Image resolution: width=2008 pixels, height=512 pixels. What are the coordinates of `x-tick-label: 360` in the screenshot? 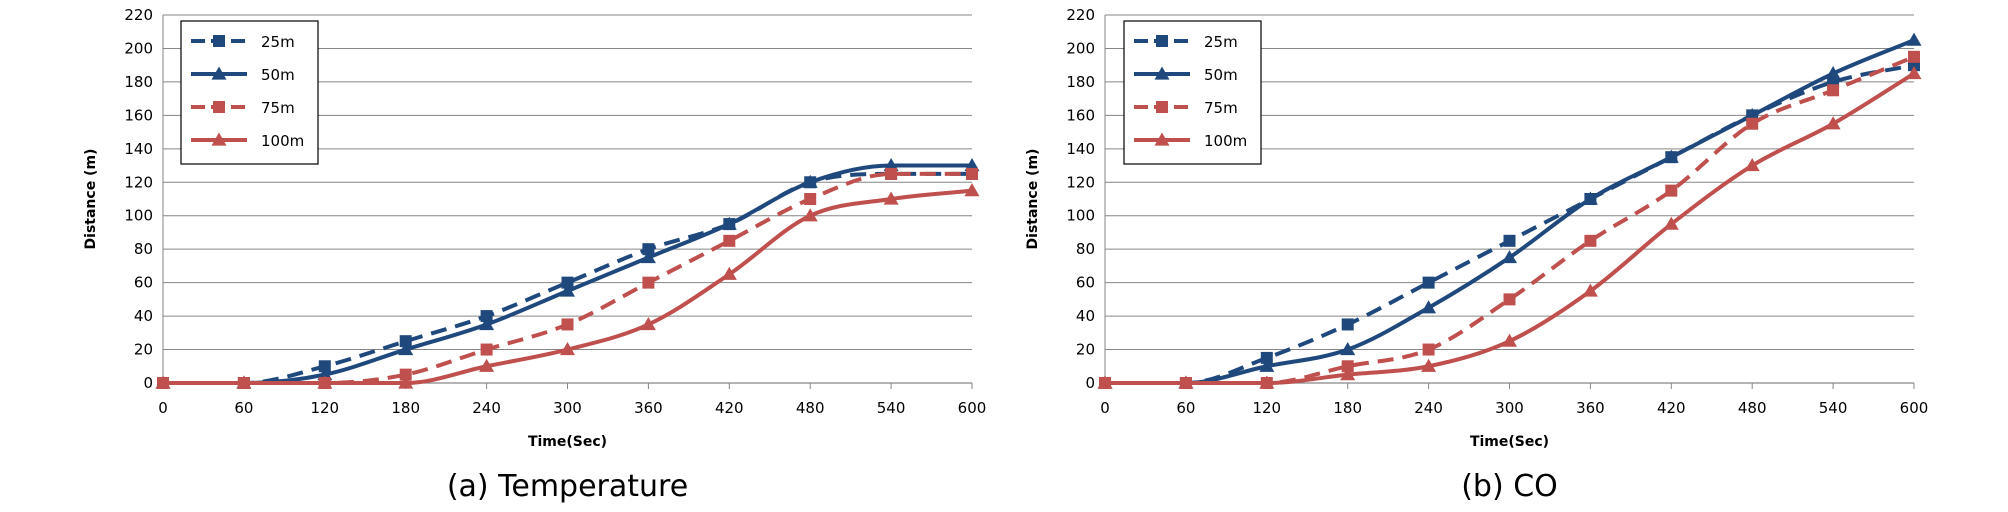 It's located at (1590, 408).